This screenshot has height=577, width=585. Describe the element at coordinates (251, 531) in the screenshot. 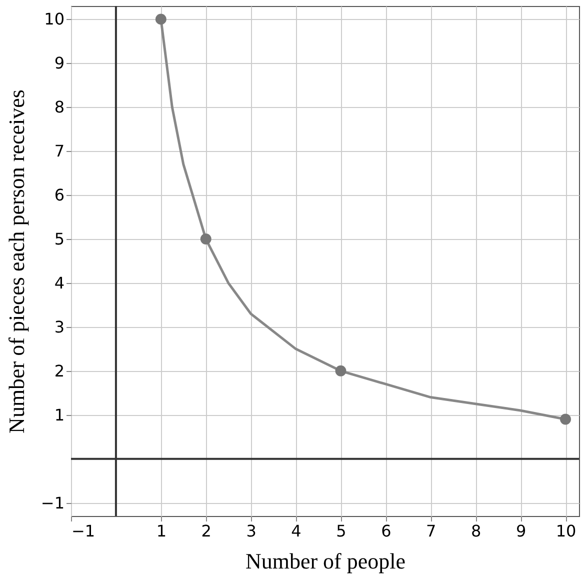

I see `x-tick-label: 3` at that location.